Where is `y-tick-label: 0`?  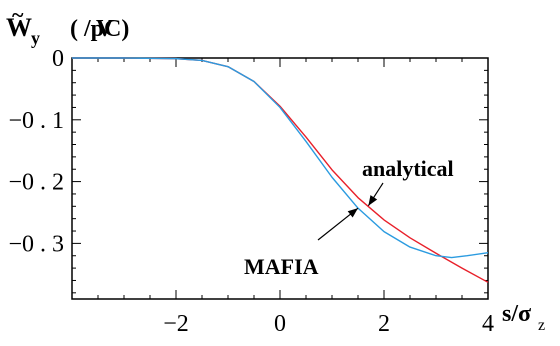
y-tick-label: 0 is located at coordinates (58, 59).